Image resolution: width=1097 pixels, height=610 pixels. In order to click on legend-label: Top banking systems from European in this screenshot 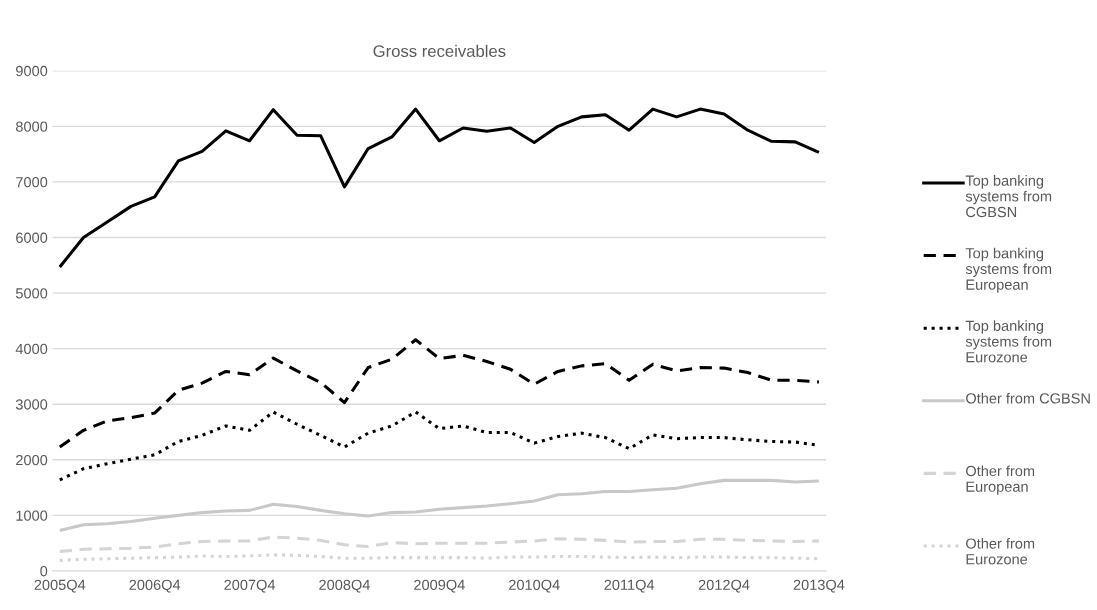, I will do `click(1008, 270)`.